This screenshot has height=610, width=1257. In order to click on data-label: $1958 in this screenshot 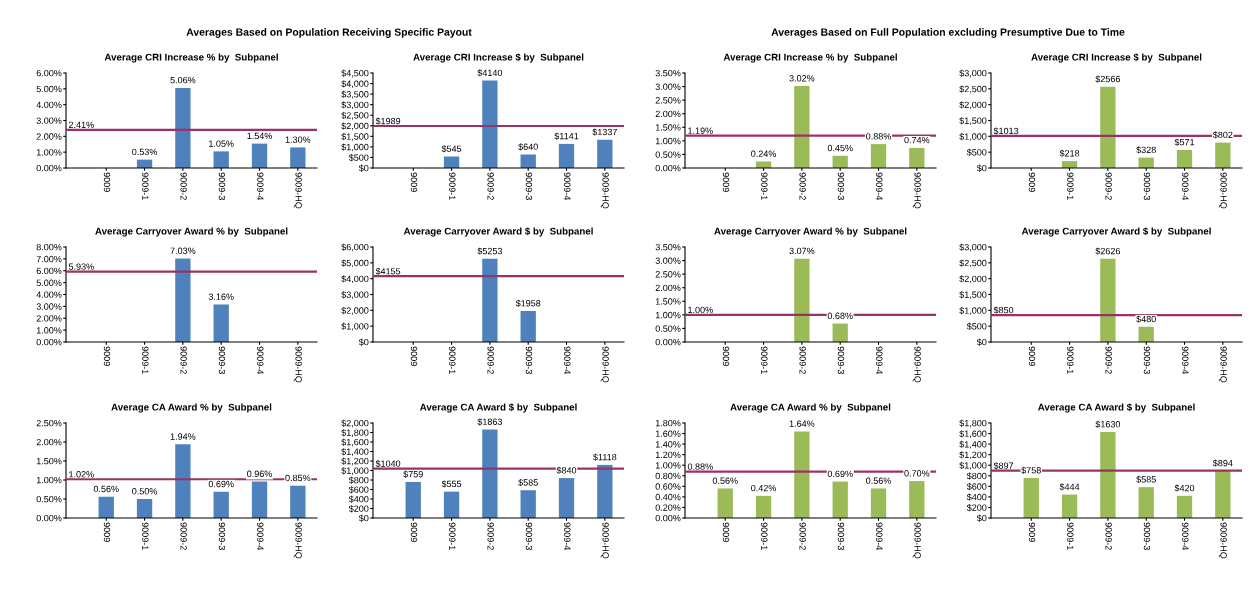, I will do `click(528, 303)`.